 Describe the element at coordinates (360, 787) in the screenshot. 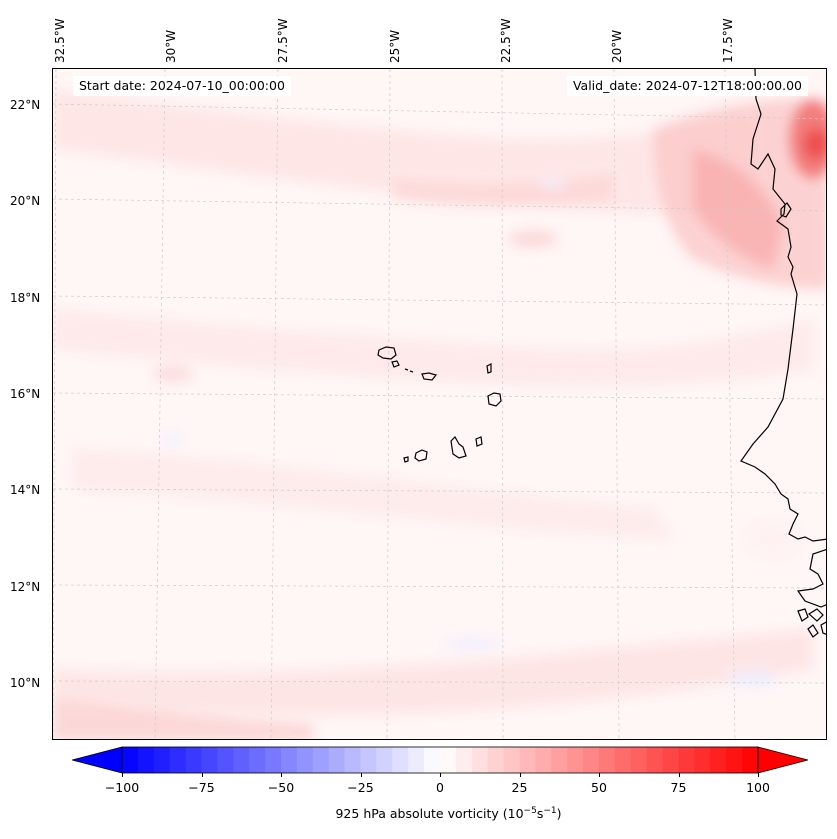

I see `colorbar-tick-label: −25` at that location.